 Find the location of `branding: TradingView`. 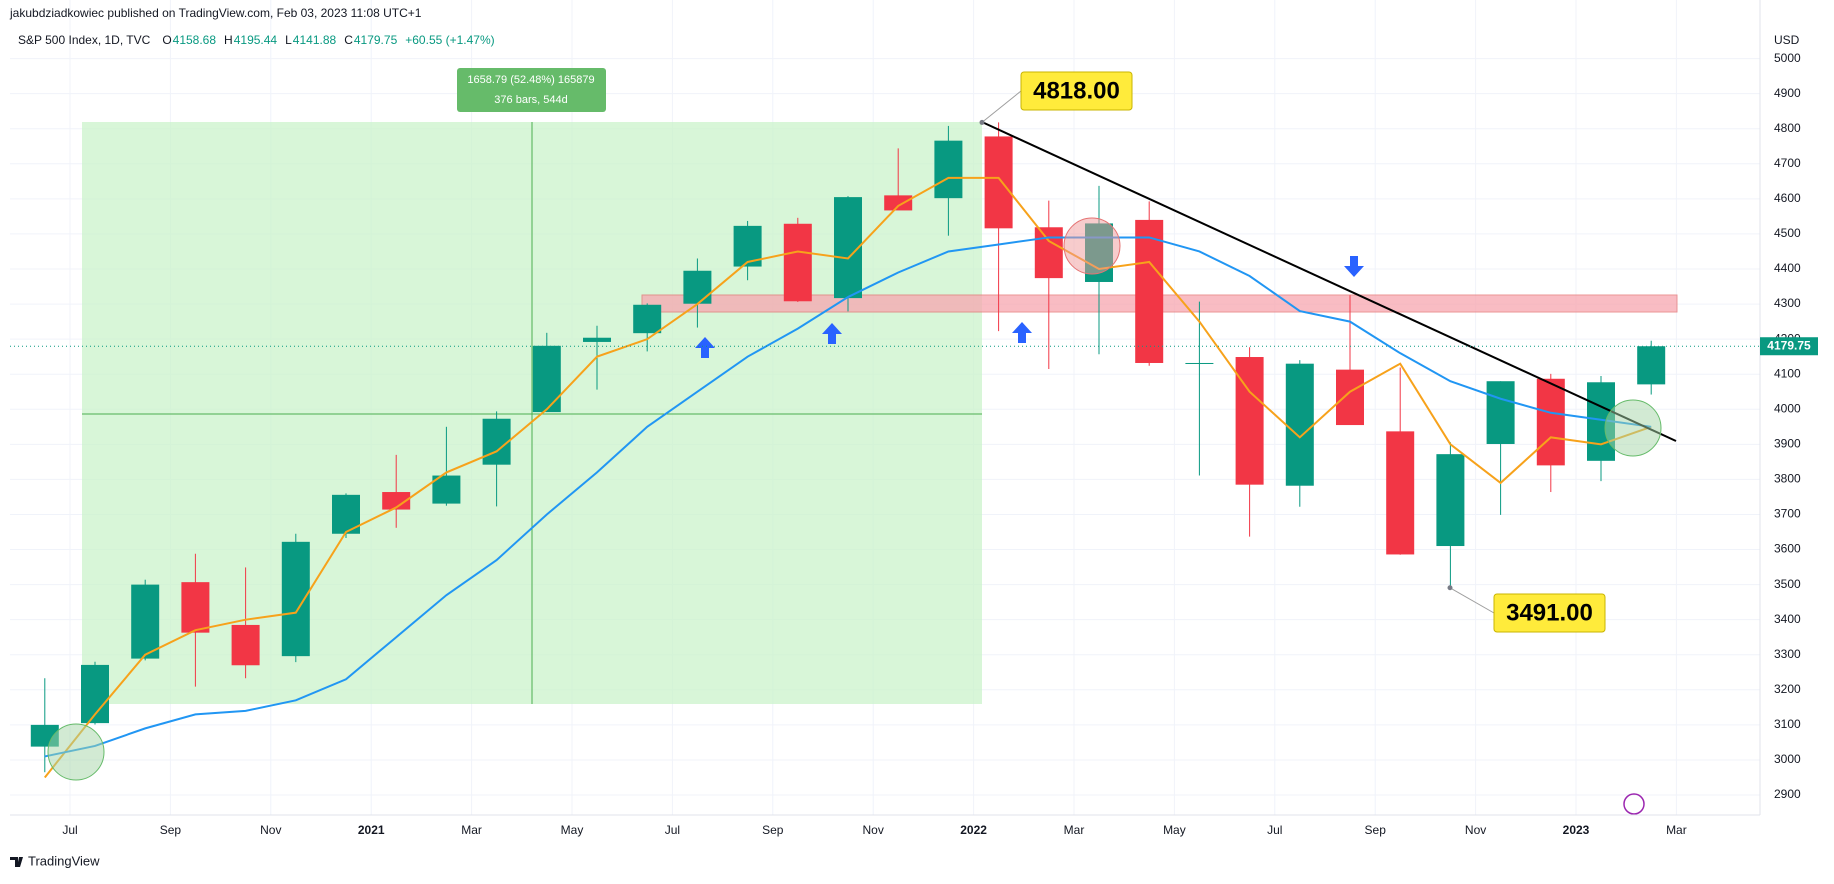

branding: TradingView is located at coordinates (64, 860).